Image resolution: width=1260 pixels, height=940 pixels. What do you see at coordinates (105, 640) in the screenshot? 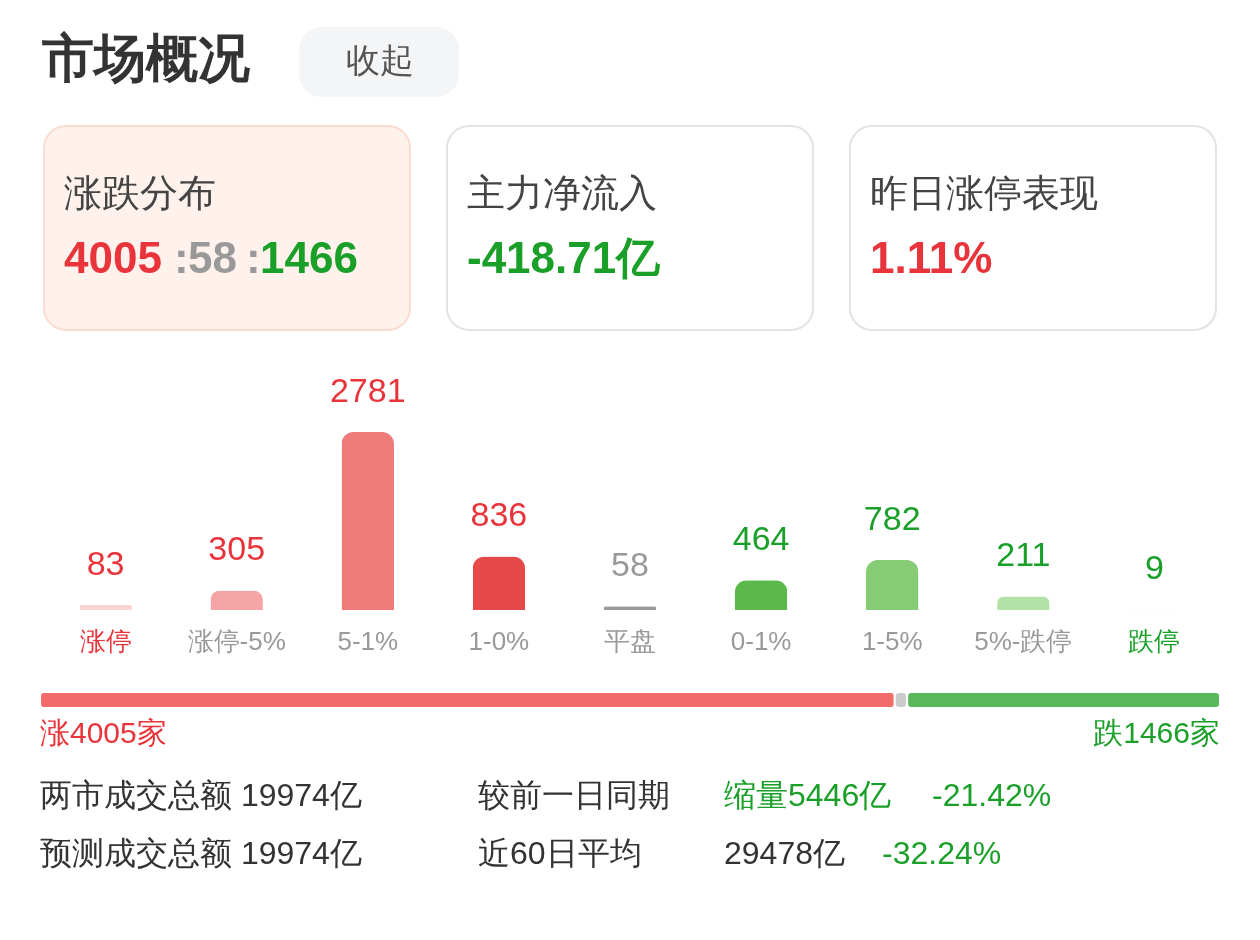
I see `x-tick-label: 涨停` at bounding box center [105, 640].